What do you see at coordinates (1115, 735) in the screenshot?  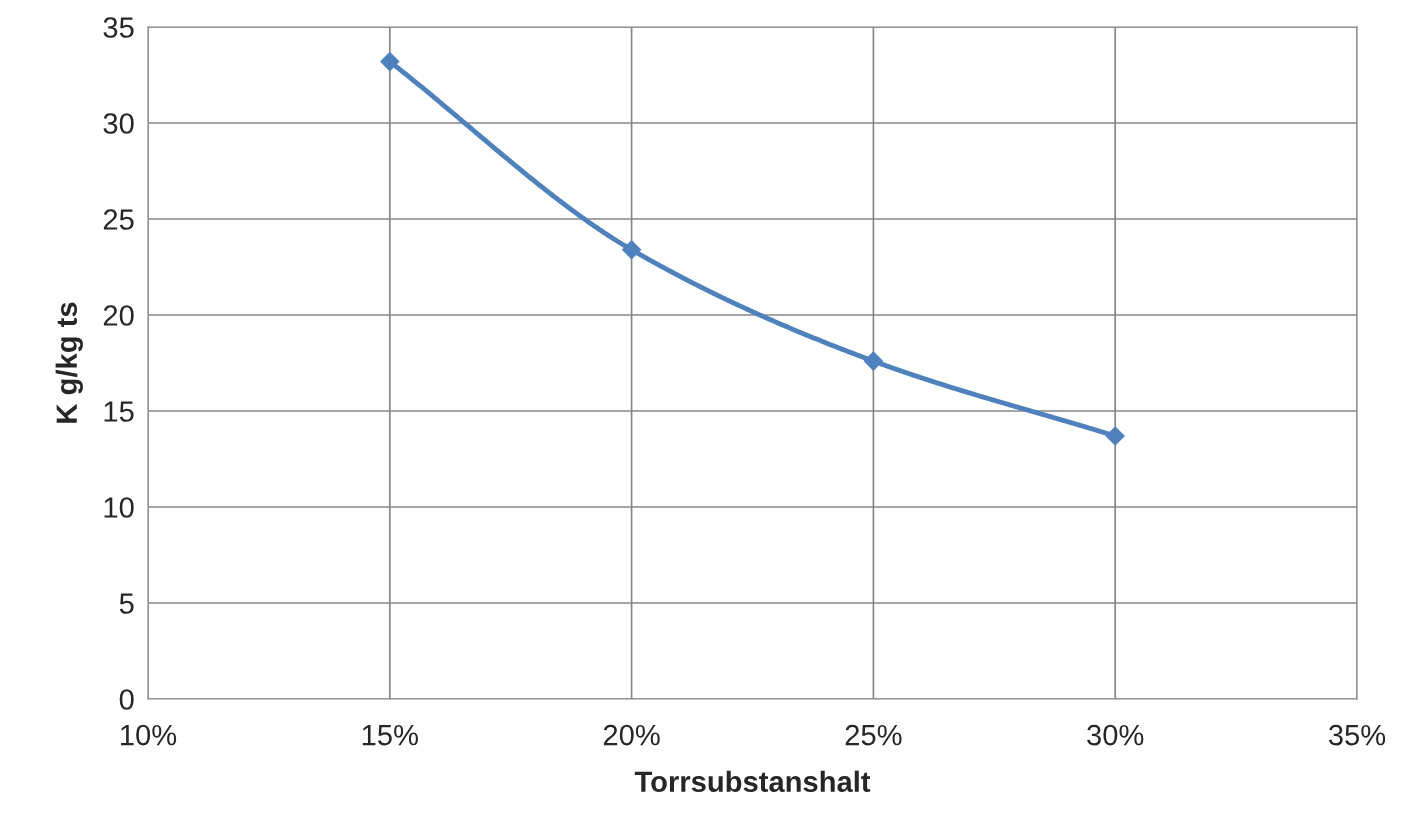 I see `x-tick-label: 30%` at bounding box center [1115, 735].